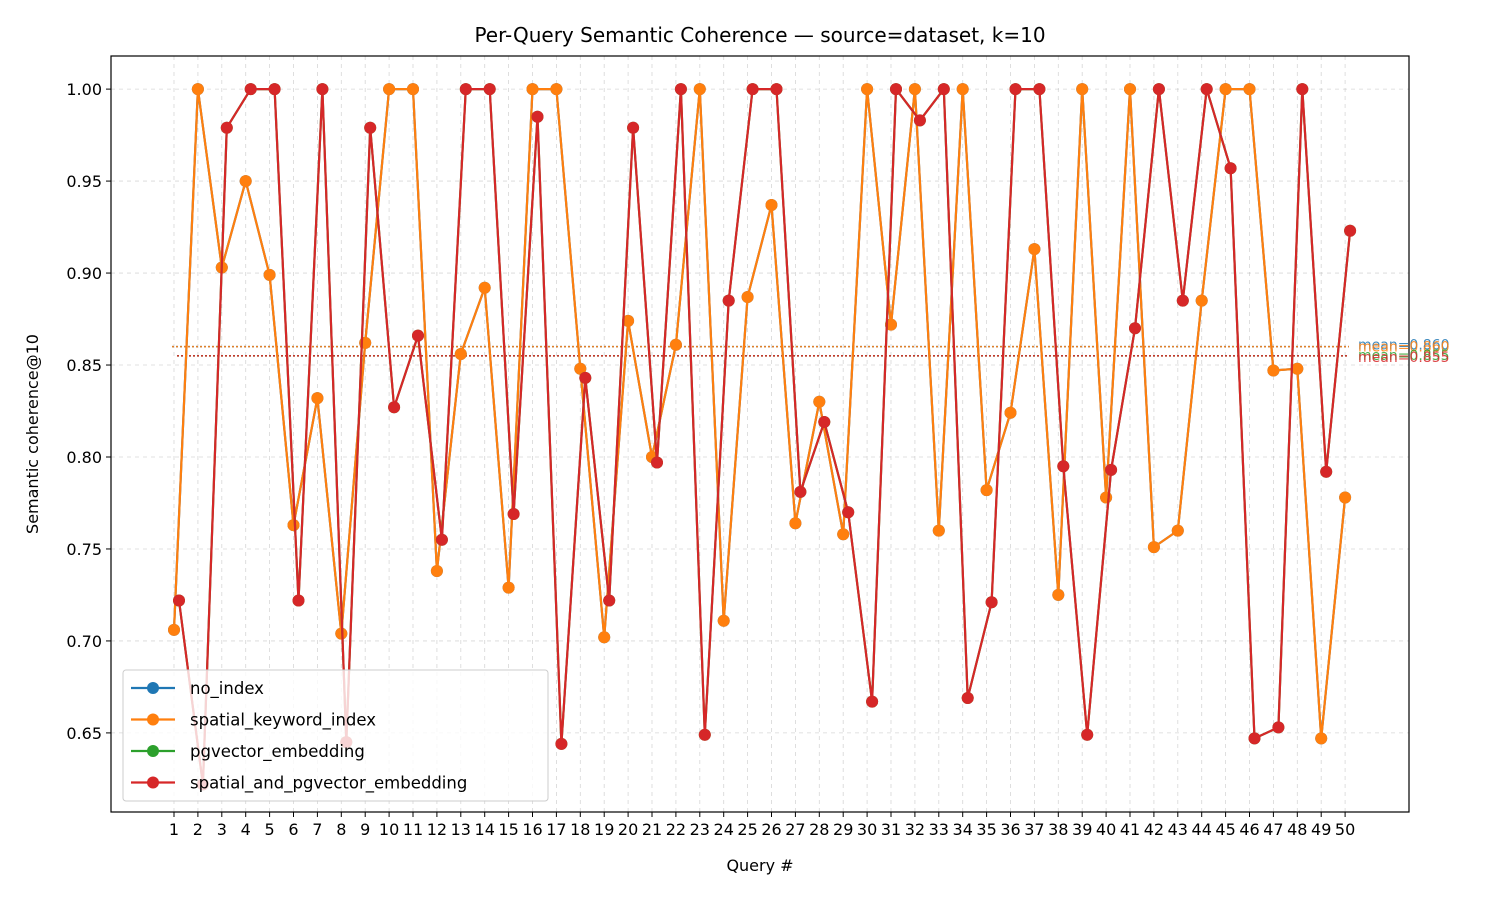 This screenshot has width=1500, height=900. Describe the element at coordinates (556, 829) in the screenshot. I see `x-tick-label: 17` at that location.